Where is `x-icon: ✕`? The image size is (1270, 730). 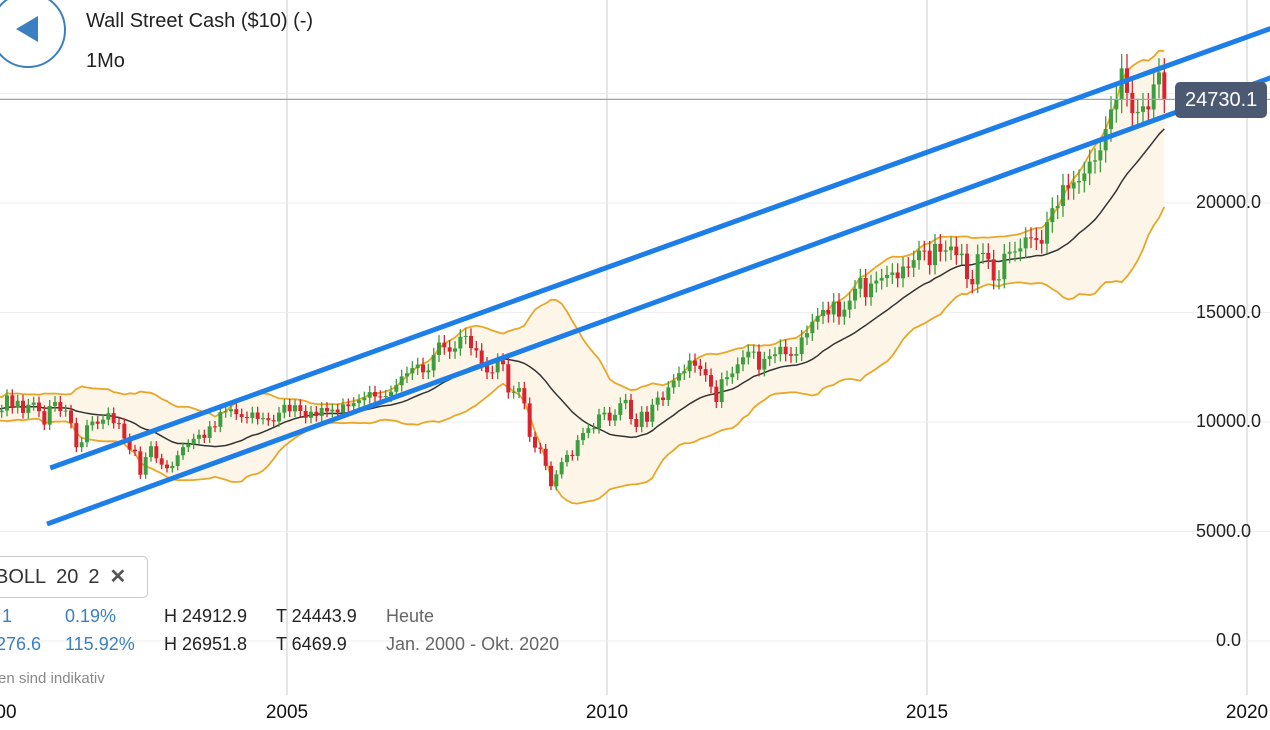 x-icon: ✕ is located at coordinates (118, 577).